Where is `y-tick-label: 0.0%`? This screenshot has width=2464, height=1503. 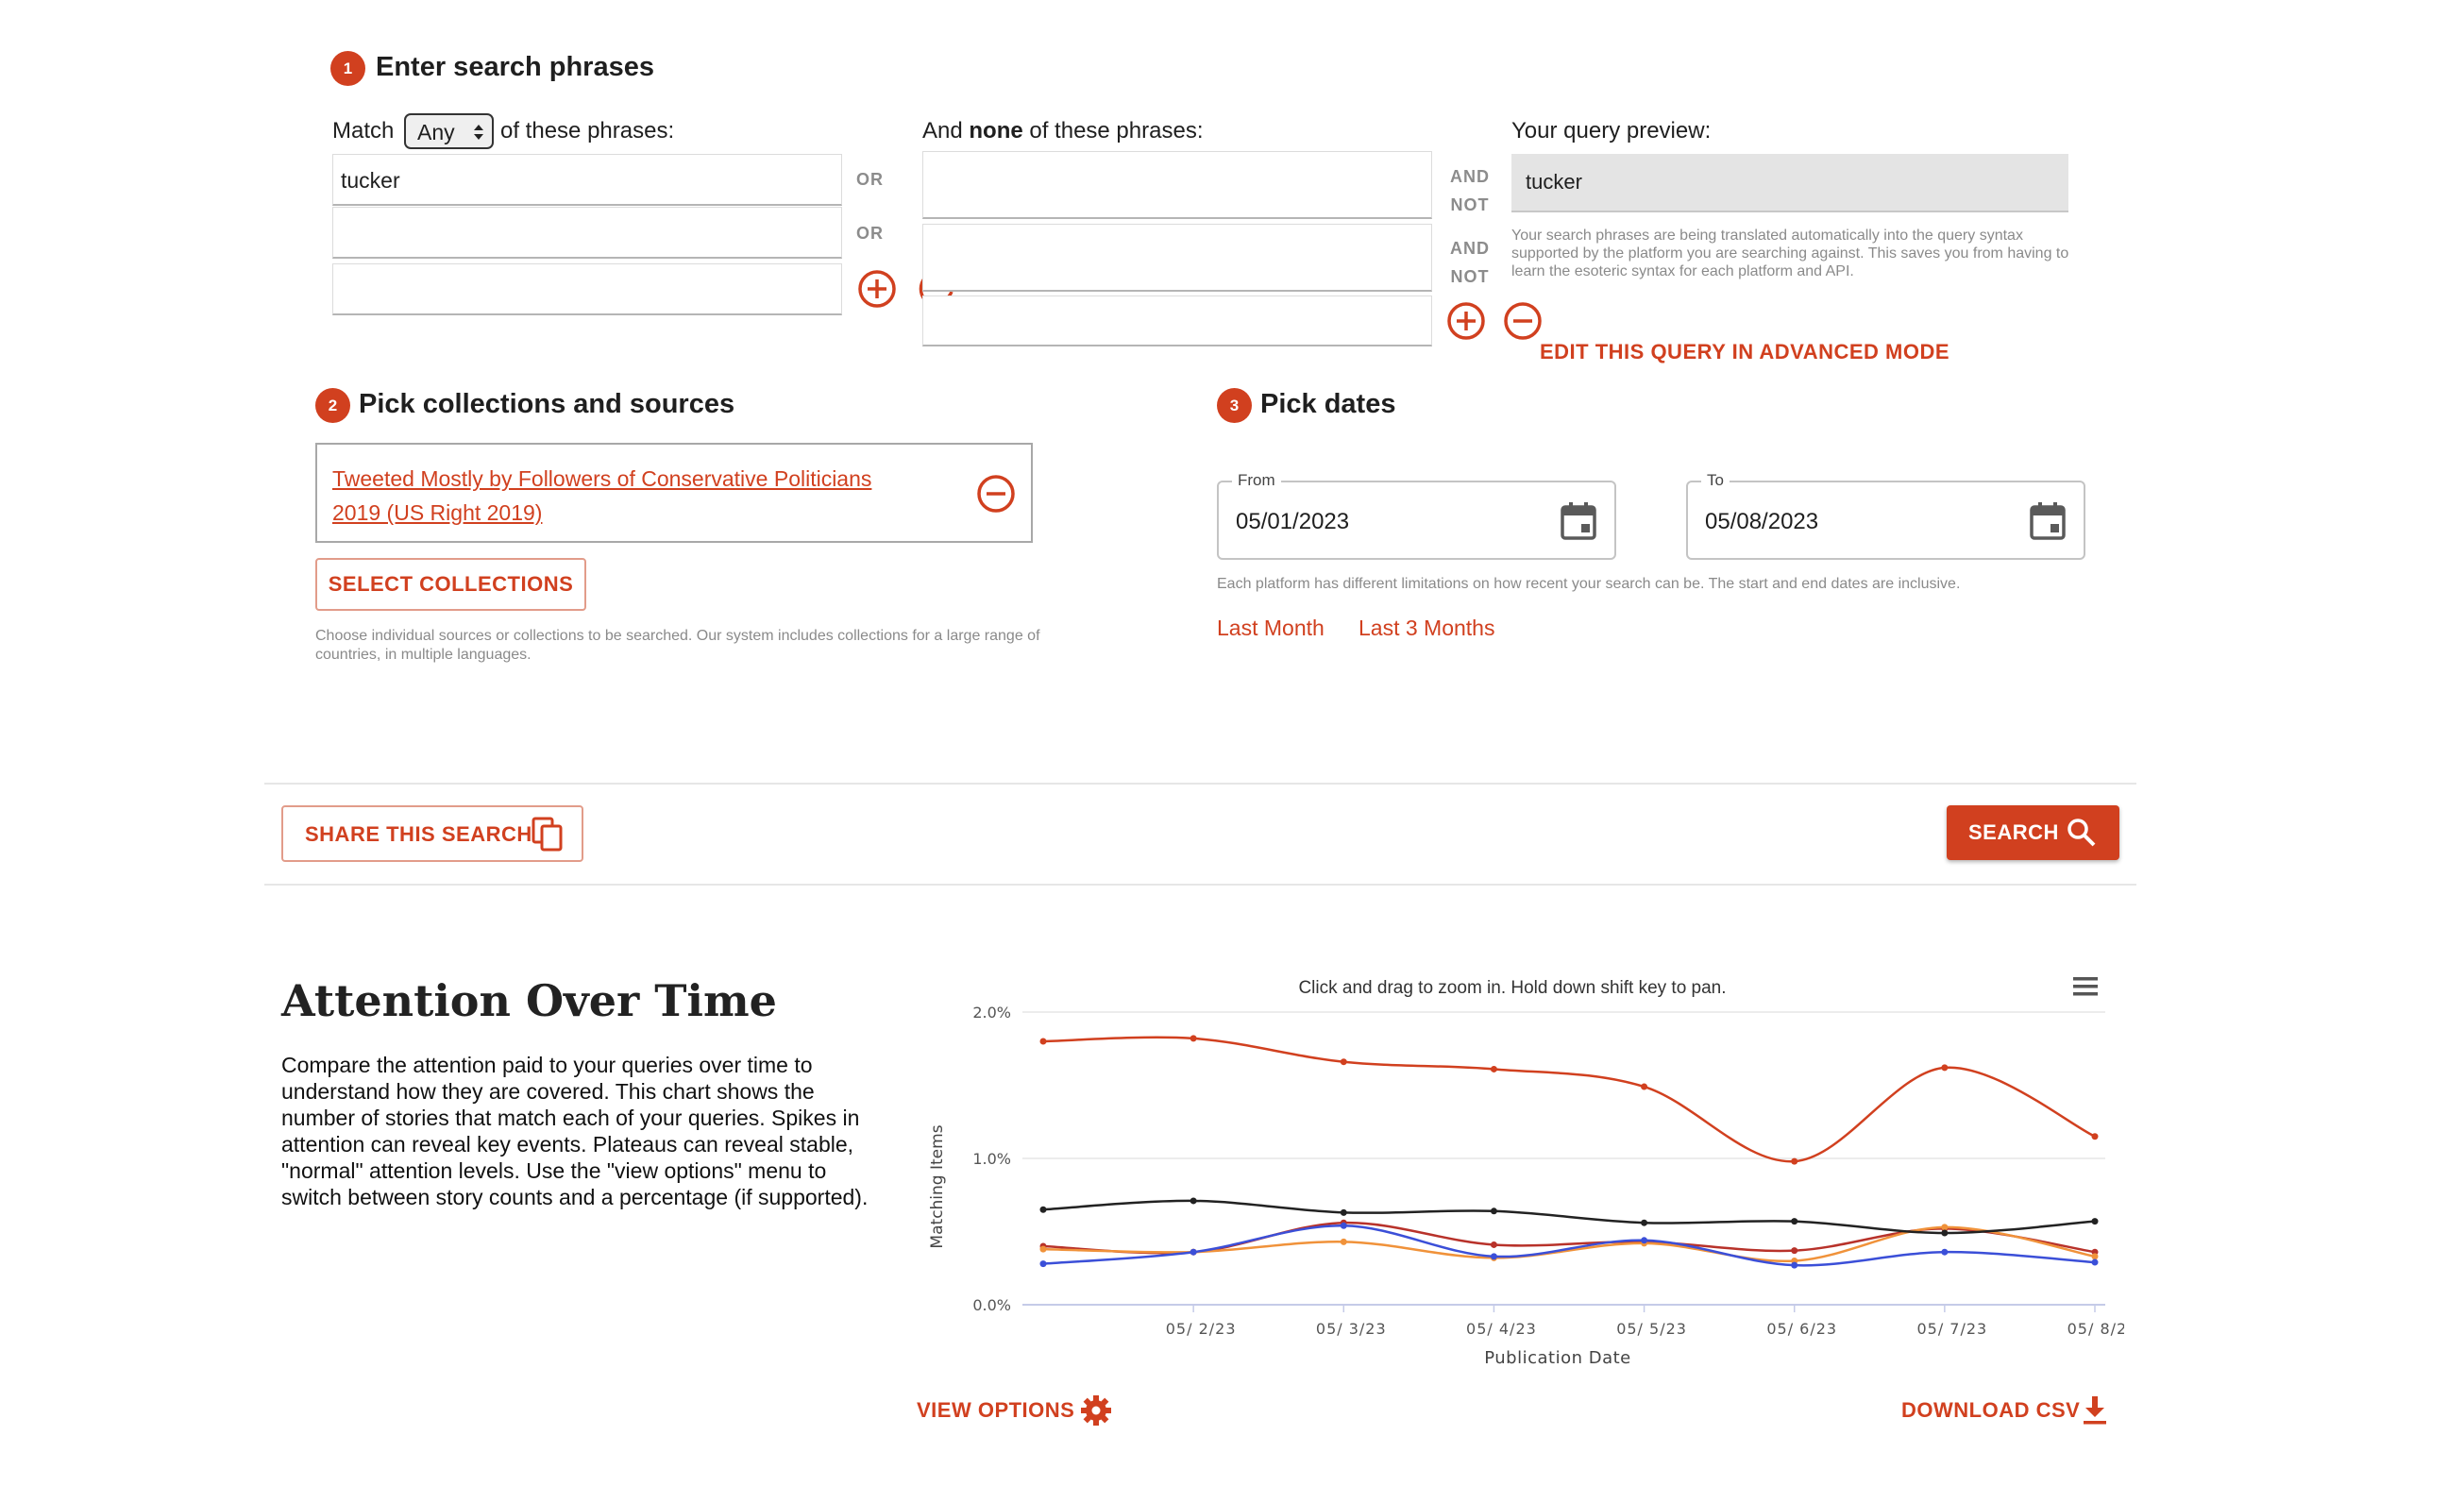
y-tick-label: 0.0% is located at coordinates (991, 1305).